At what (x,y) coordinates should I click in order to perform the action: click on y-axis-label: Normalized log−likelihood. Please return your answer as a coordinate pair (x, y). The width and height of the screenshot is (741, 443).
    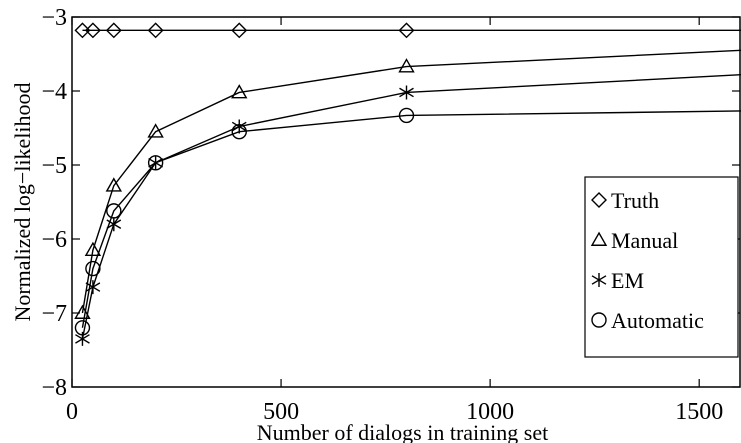
    Looking at the image, I should click on (22, 201).